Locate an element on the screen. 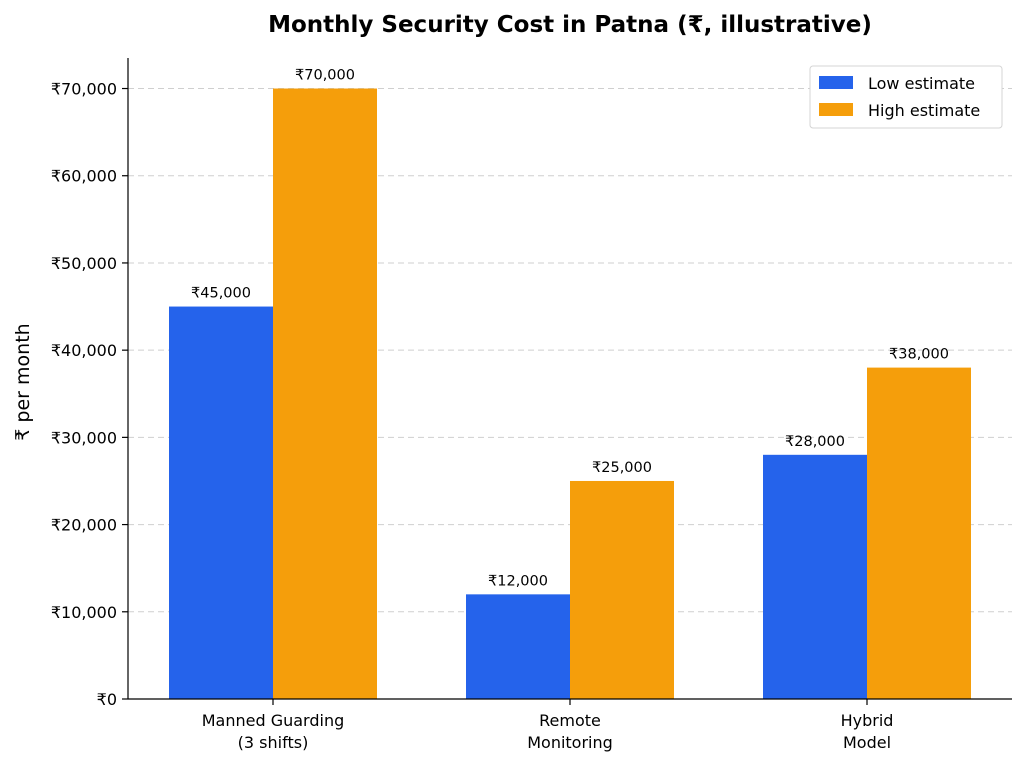  x-tick-label: Hybrid Model is located at coordinates (867, 731).